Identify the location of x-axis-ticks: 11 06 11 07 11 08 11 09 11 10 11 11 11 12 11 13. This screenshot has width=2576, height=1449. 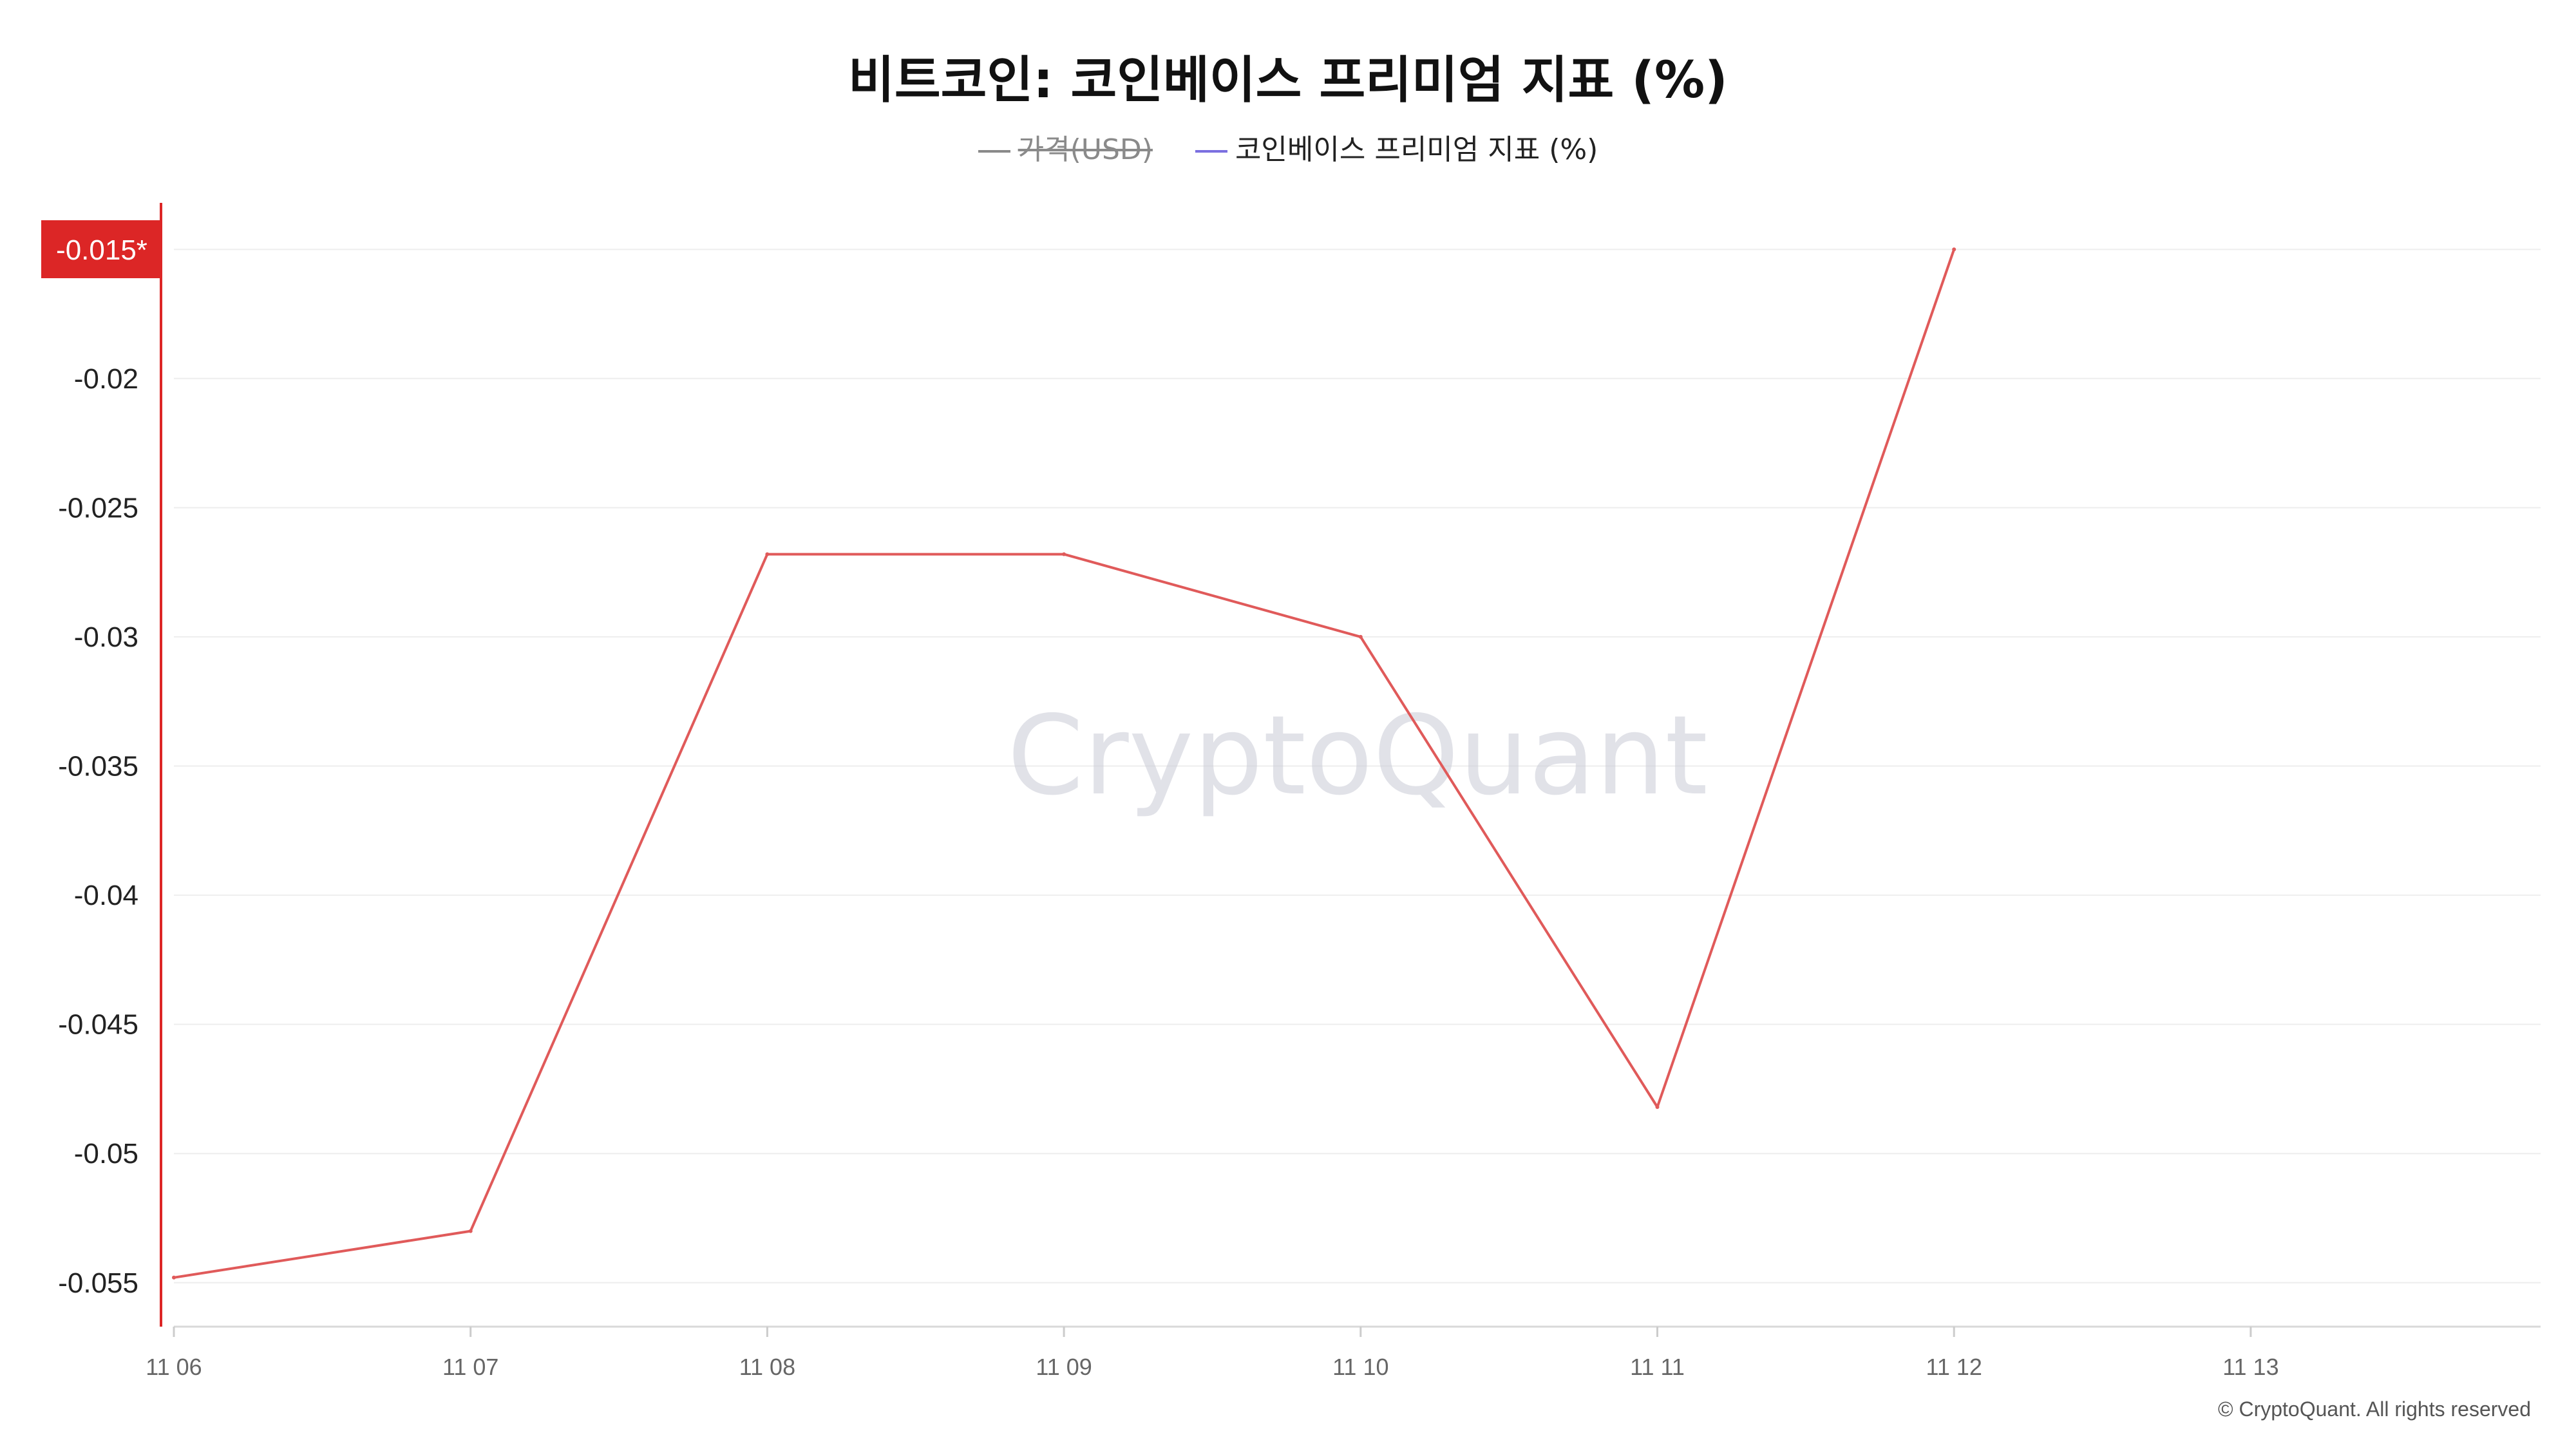
(1212, 1353).